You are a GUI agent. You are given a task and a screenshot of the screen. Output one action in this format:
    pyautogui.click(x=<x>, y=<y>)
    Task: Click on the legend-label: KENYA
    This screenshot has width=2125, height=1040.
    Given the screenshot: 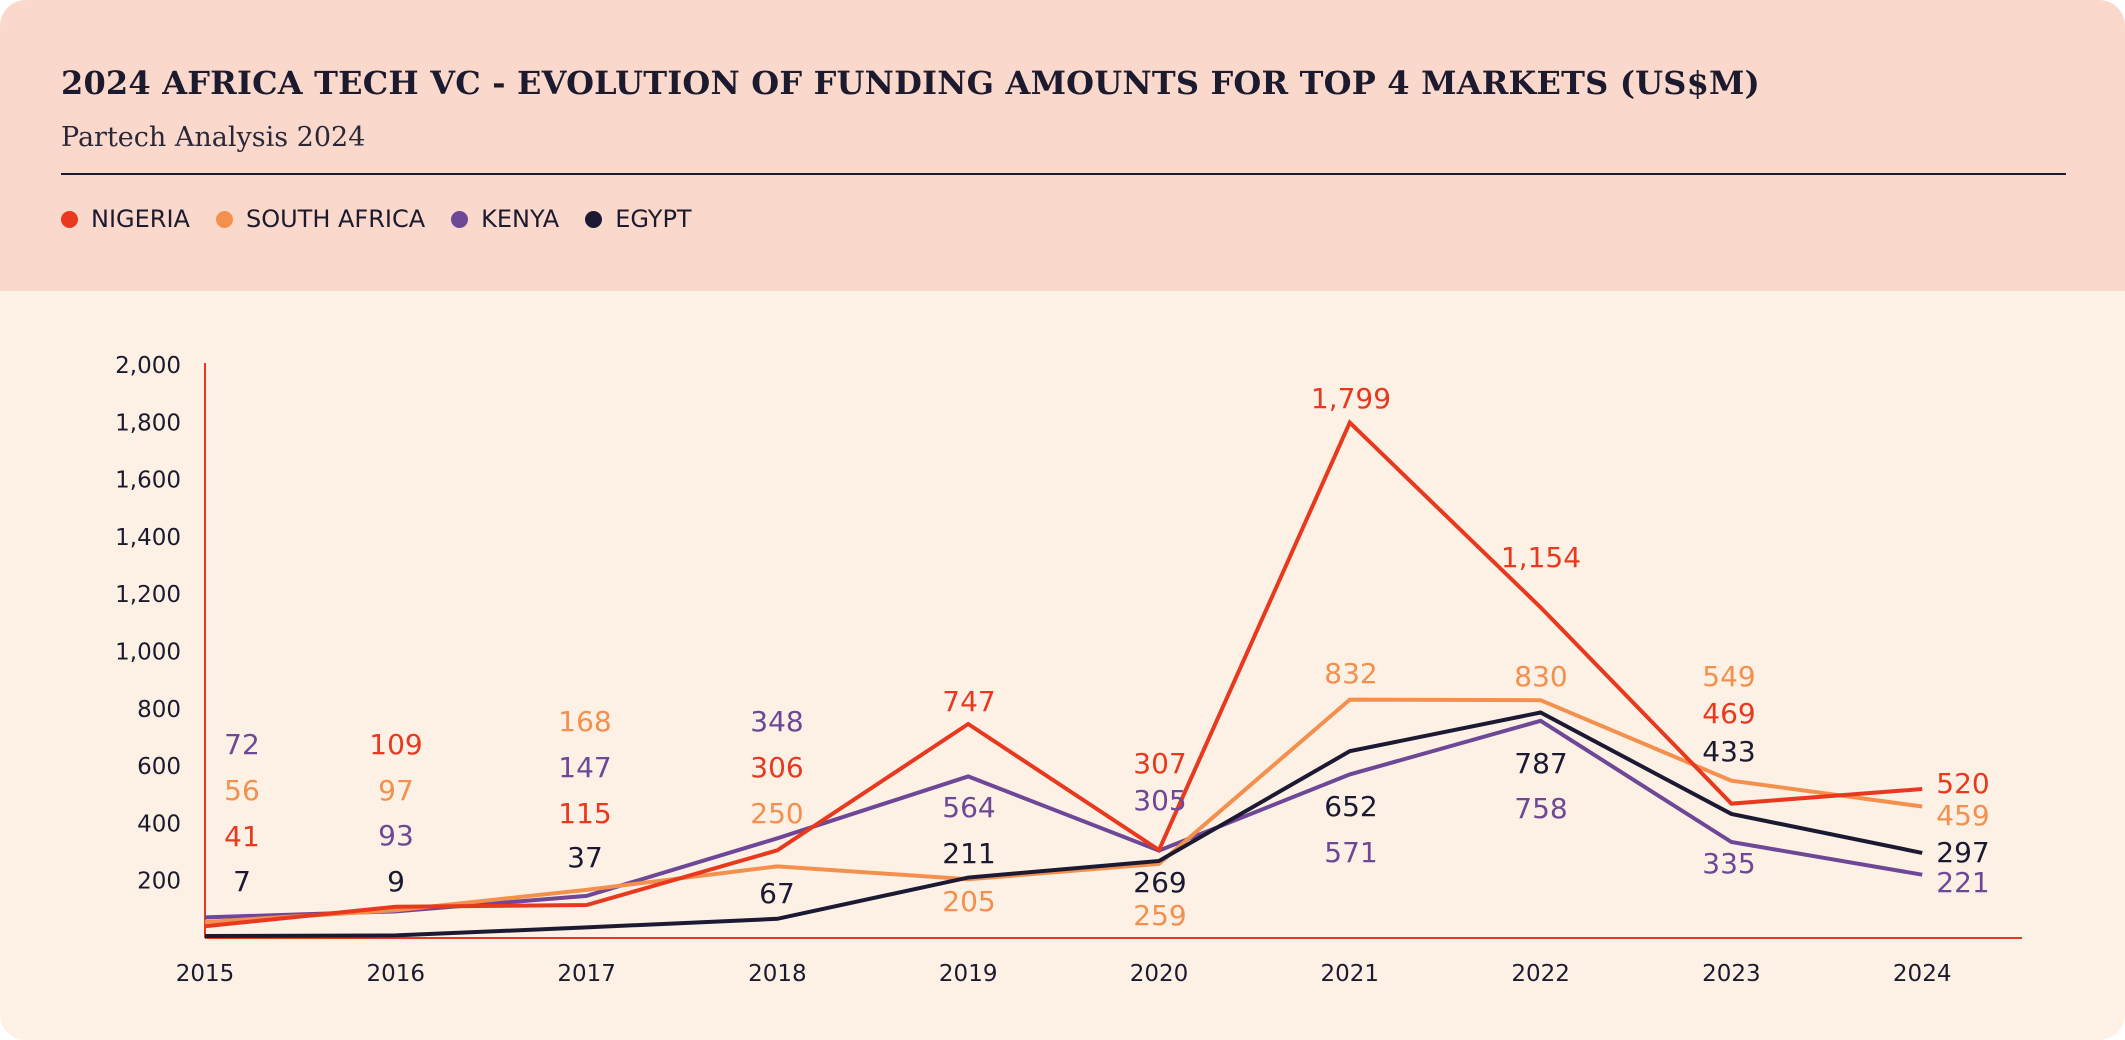 What is the action you would take?
    pyautogui.click(x=520, y=219)
    